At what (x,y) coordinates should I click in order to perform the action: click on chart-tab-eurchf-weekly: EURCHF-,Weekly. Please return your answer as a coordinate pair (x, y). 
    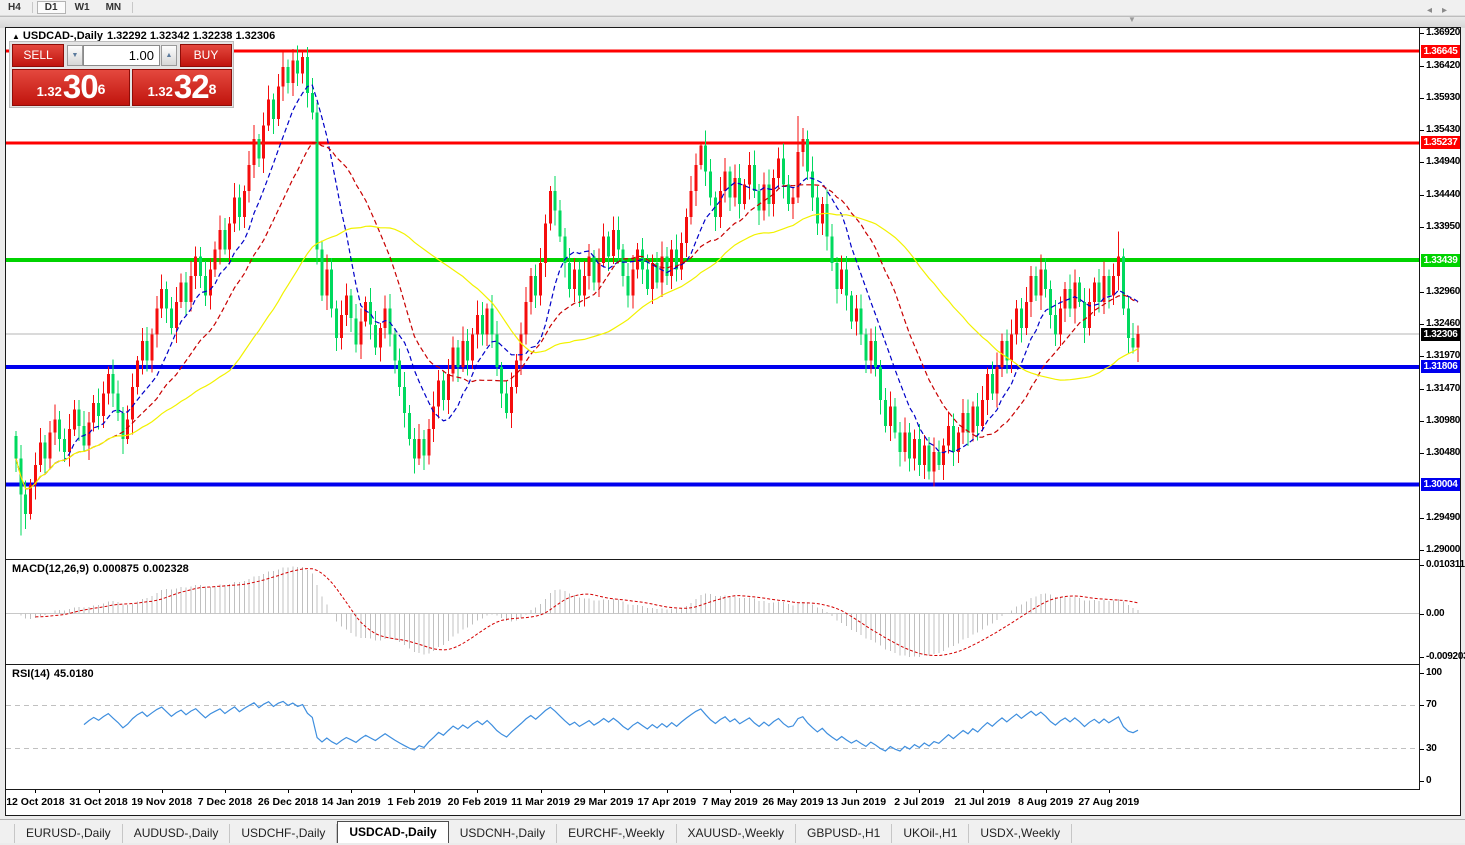
    Looking at the image, I should click on (617, 833).